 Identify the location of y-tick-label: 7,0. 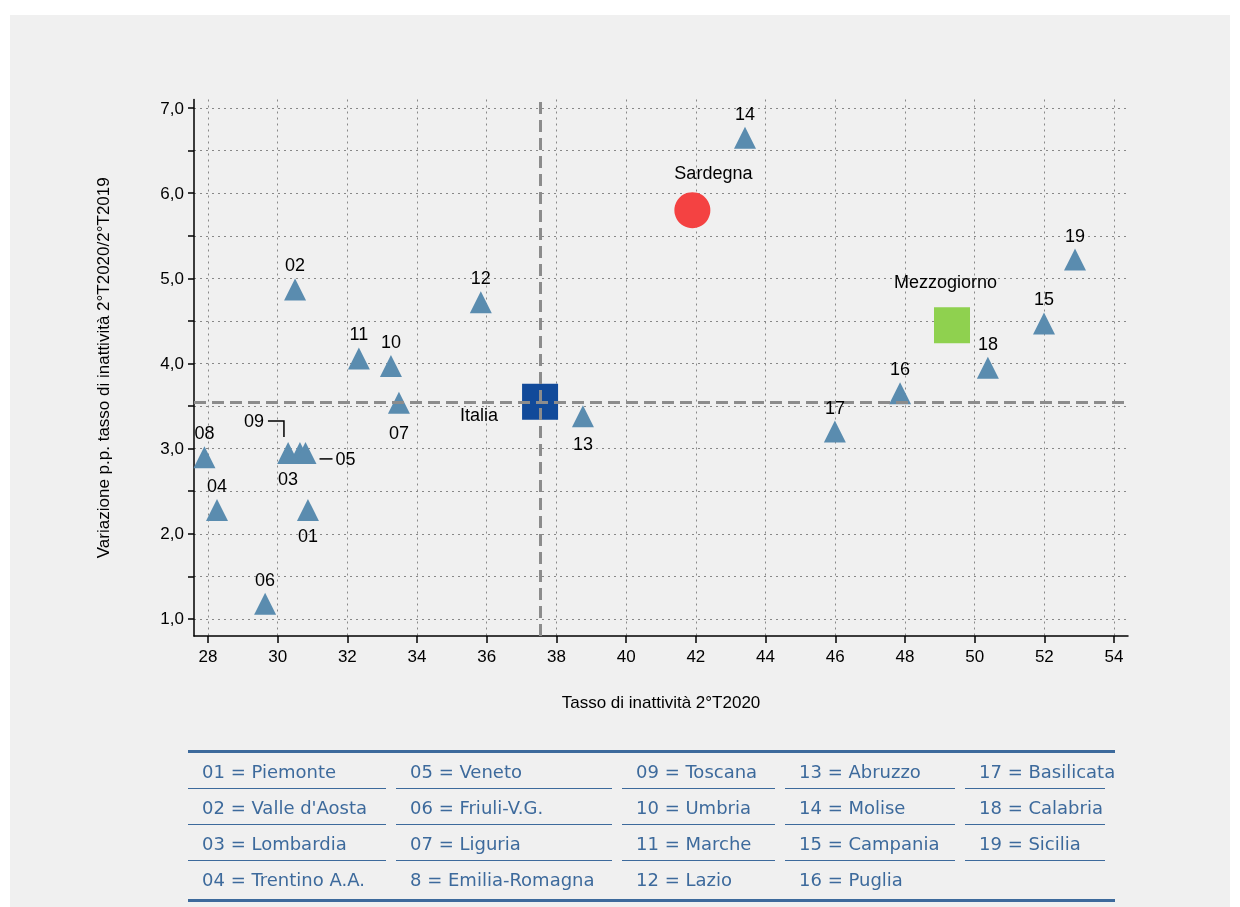
(172, 108).